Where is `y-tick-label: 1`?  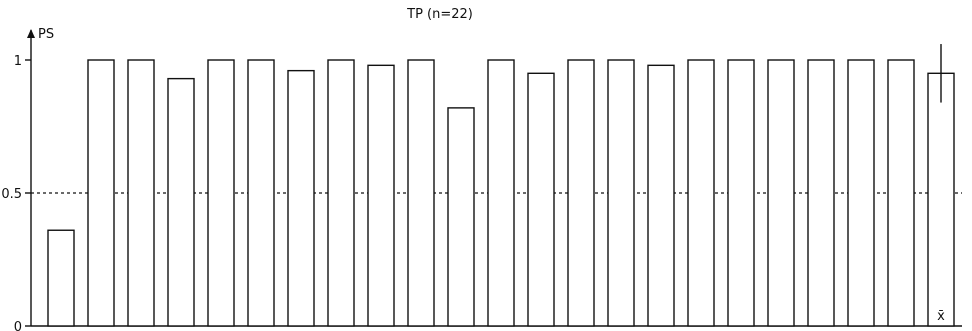 y-tick-label: 1 is located at coordinates (18, 61).